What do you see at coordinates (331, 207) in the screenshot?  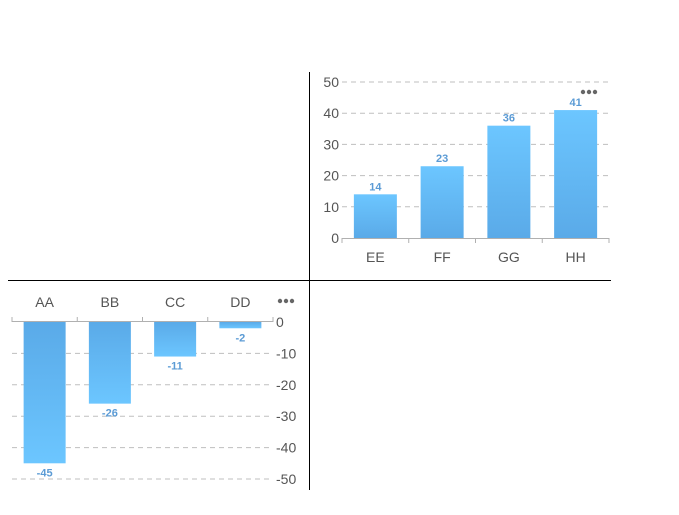 I see `y-tick-label: 10` at bounding box center [331, 207].